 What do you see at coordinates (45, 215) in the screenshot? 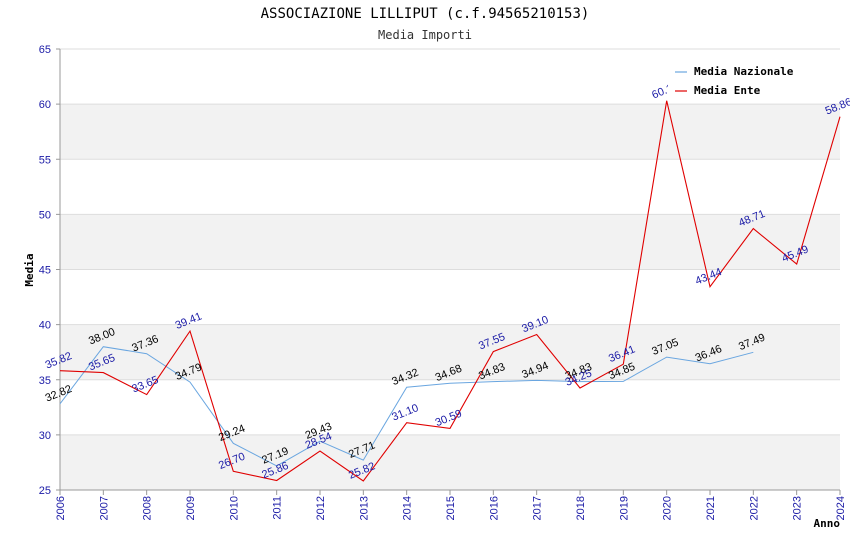
I see `y-tick-label: 50` at bounding box center [45, 215].